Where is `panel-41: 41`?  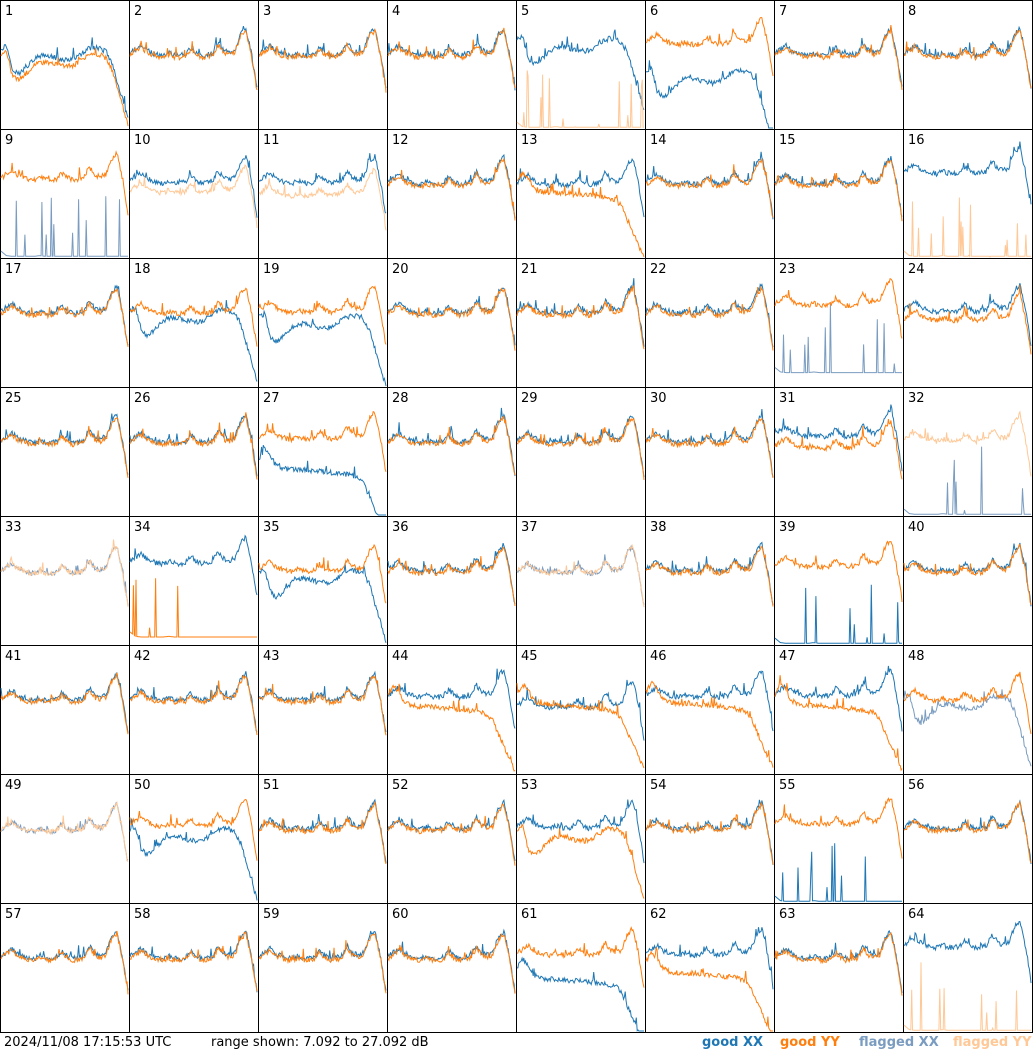 panel-41: 41 is located at coordinates (65, 710).